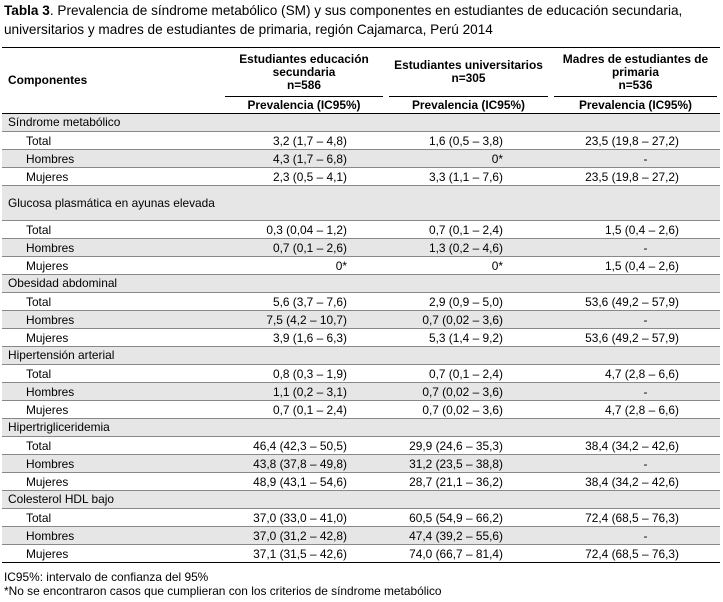  I want to click on cell-secondary: 37,0 (31,2 – 42,8), so click(304, 535).